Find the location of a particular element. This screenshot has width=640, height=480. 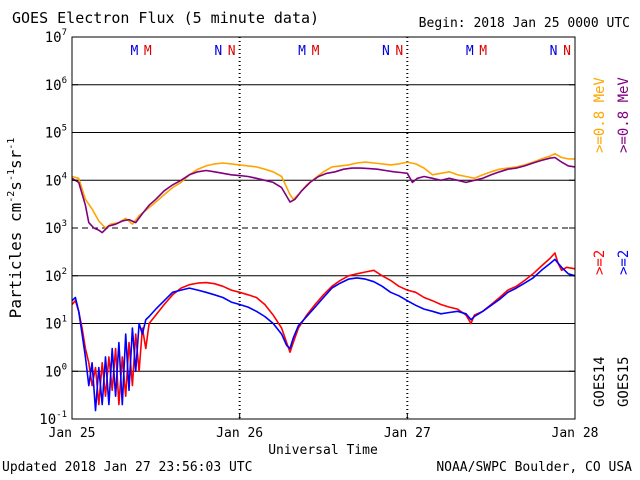

legend-satellite: GOES15 is located at coordinates (624, 381).